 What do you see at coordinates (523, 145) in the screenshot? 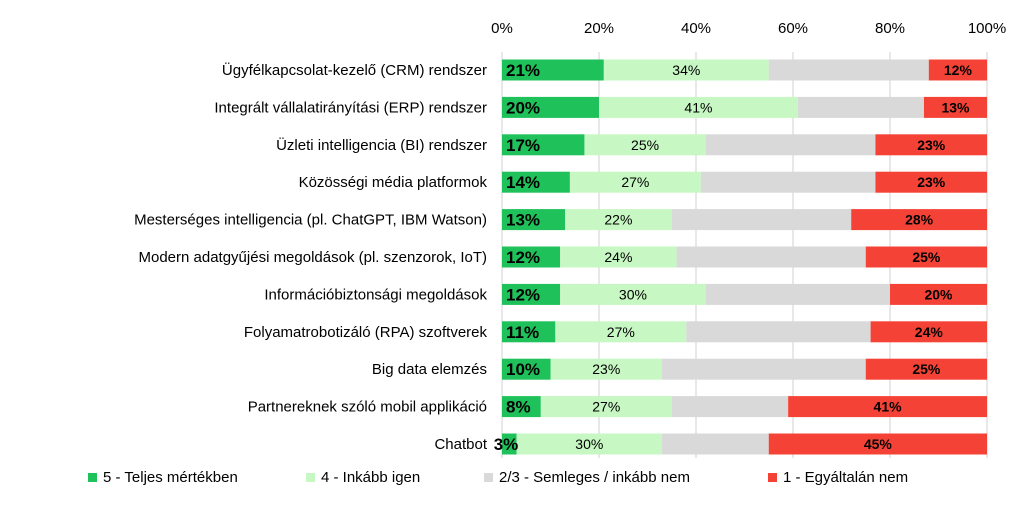
I see `data-label: 17%` at bounding box center [523, 145].